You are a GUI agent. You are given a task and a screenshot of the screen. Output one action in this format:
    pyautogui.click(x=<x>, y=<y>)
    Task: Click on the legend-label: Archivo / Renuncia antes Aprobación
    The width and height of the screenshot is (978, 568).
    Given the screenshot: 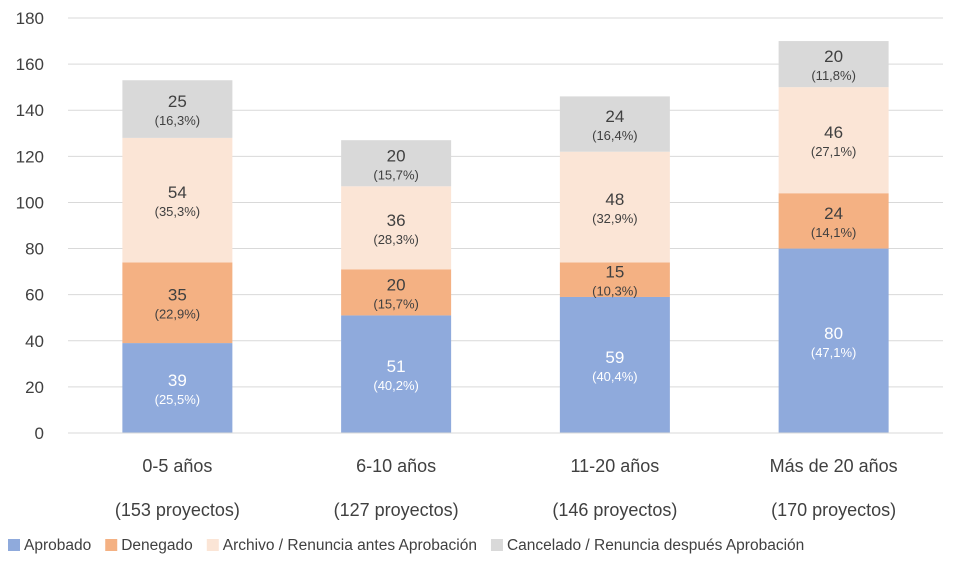 What is the action you would take?
    pyautogui.click(x=350, y=545)
    